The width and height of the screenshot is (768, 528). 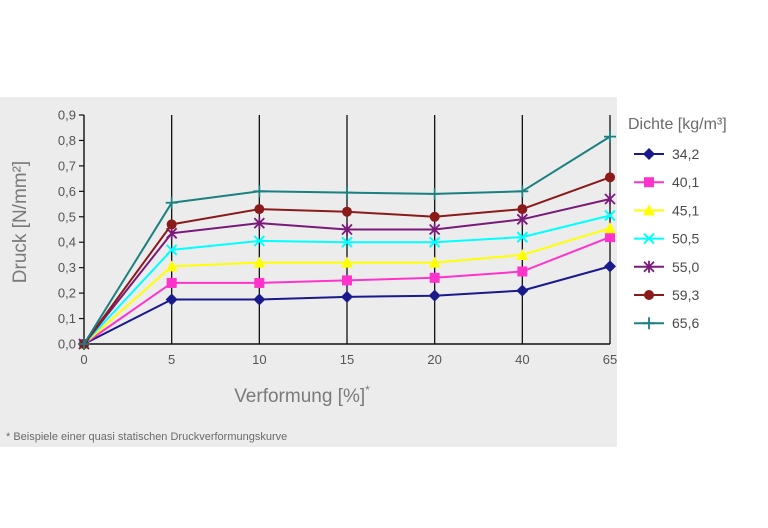 What do you see at coordinates (666, 154) in the screenshot?
I see `legend-entry: 34,2` at bounding box center [666, 154].